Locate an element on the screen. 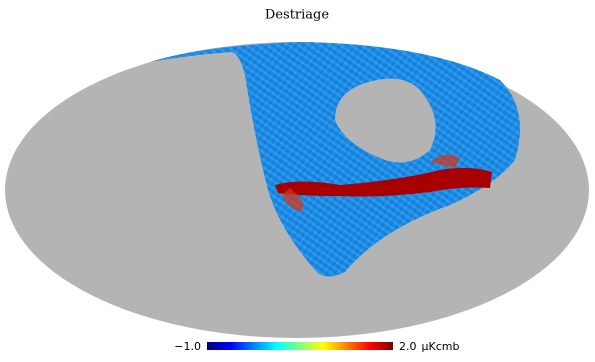  colorbar-tick-label: −1.0 is located at coordinates (187, 346).